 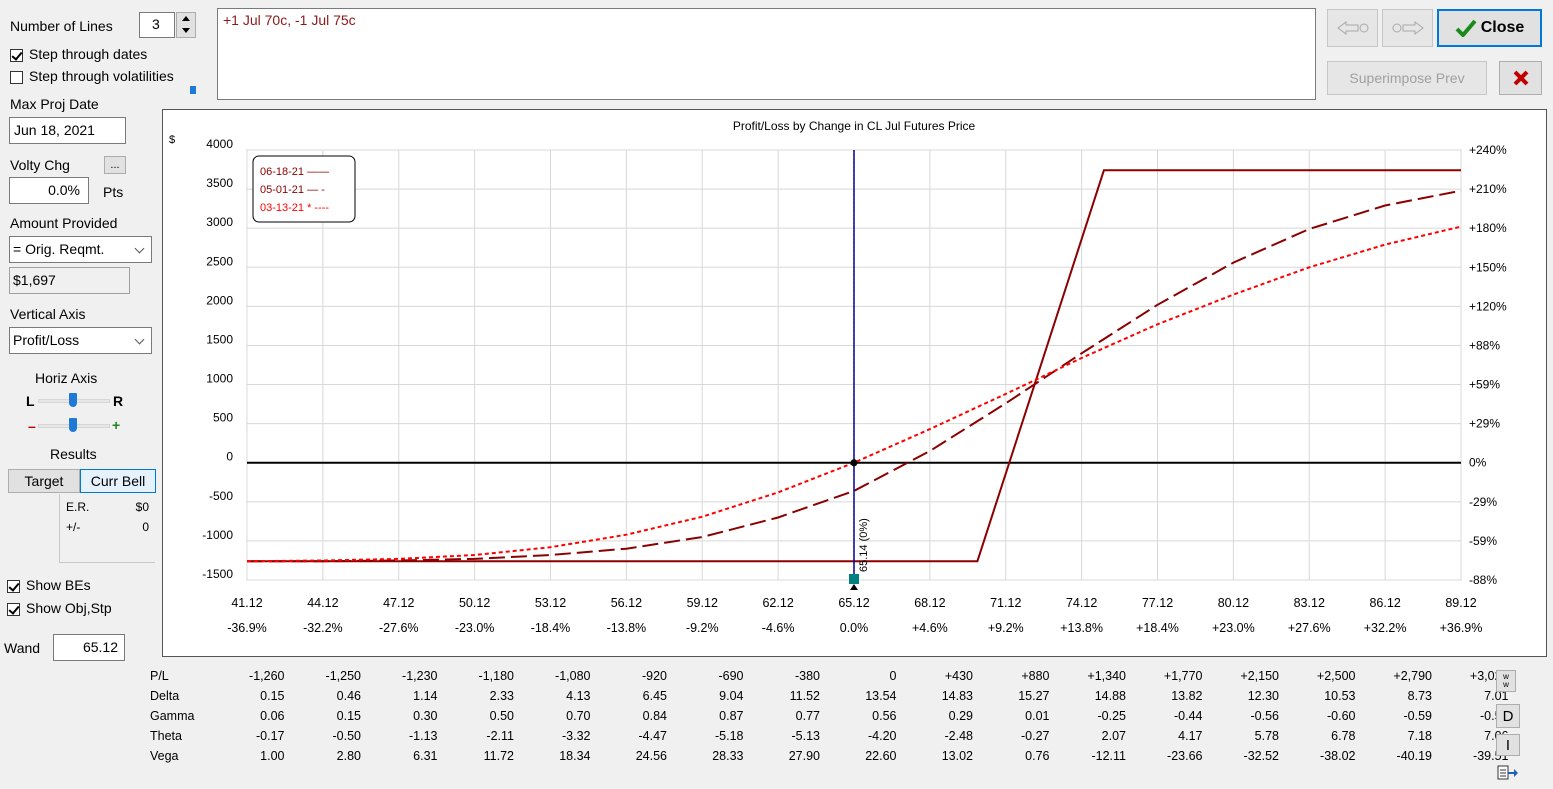 I want to click on greeks-cell: -38.02, so click(x=1338, y=756).